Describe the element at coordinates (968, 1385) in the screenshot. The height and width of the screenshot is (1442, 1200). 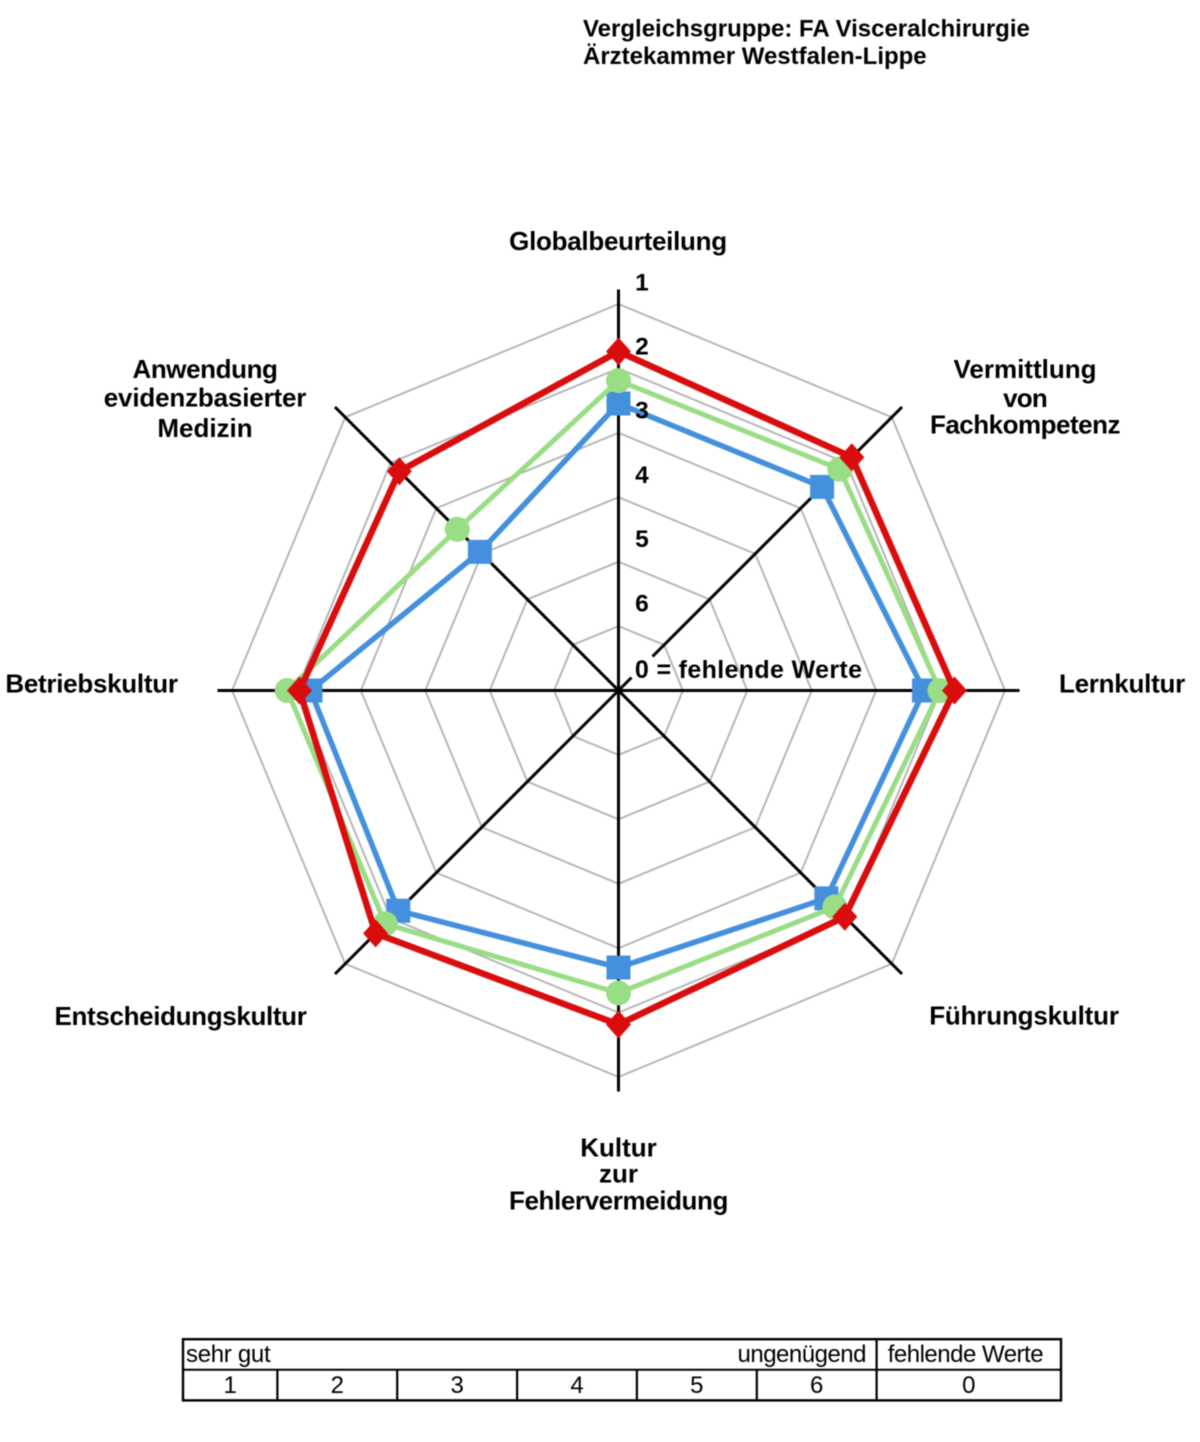
I see `svg-text: 0` at that location.